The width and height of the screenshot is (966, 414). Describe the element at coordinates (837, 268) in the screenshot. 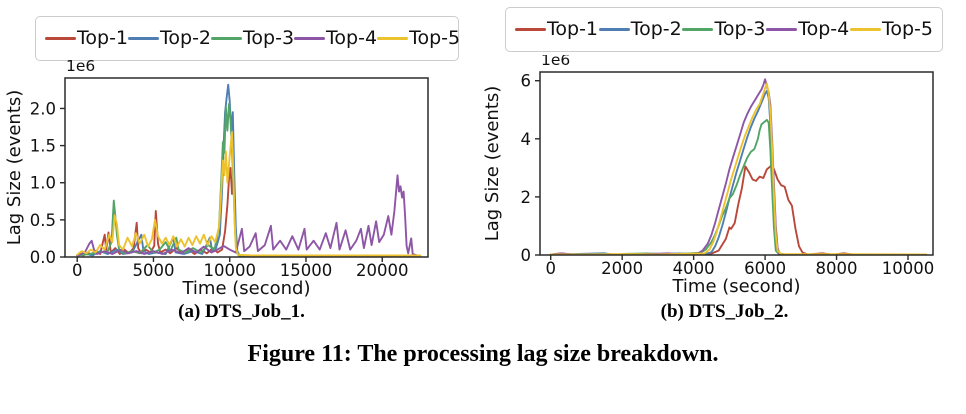

I see `x-axis-tick-label: 8000` at that location.